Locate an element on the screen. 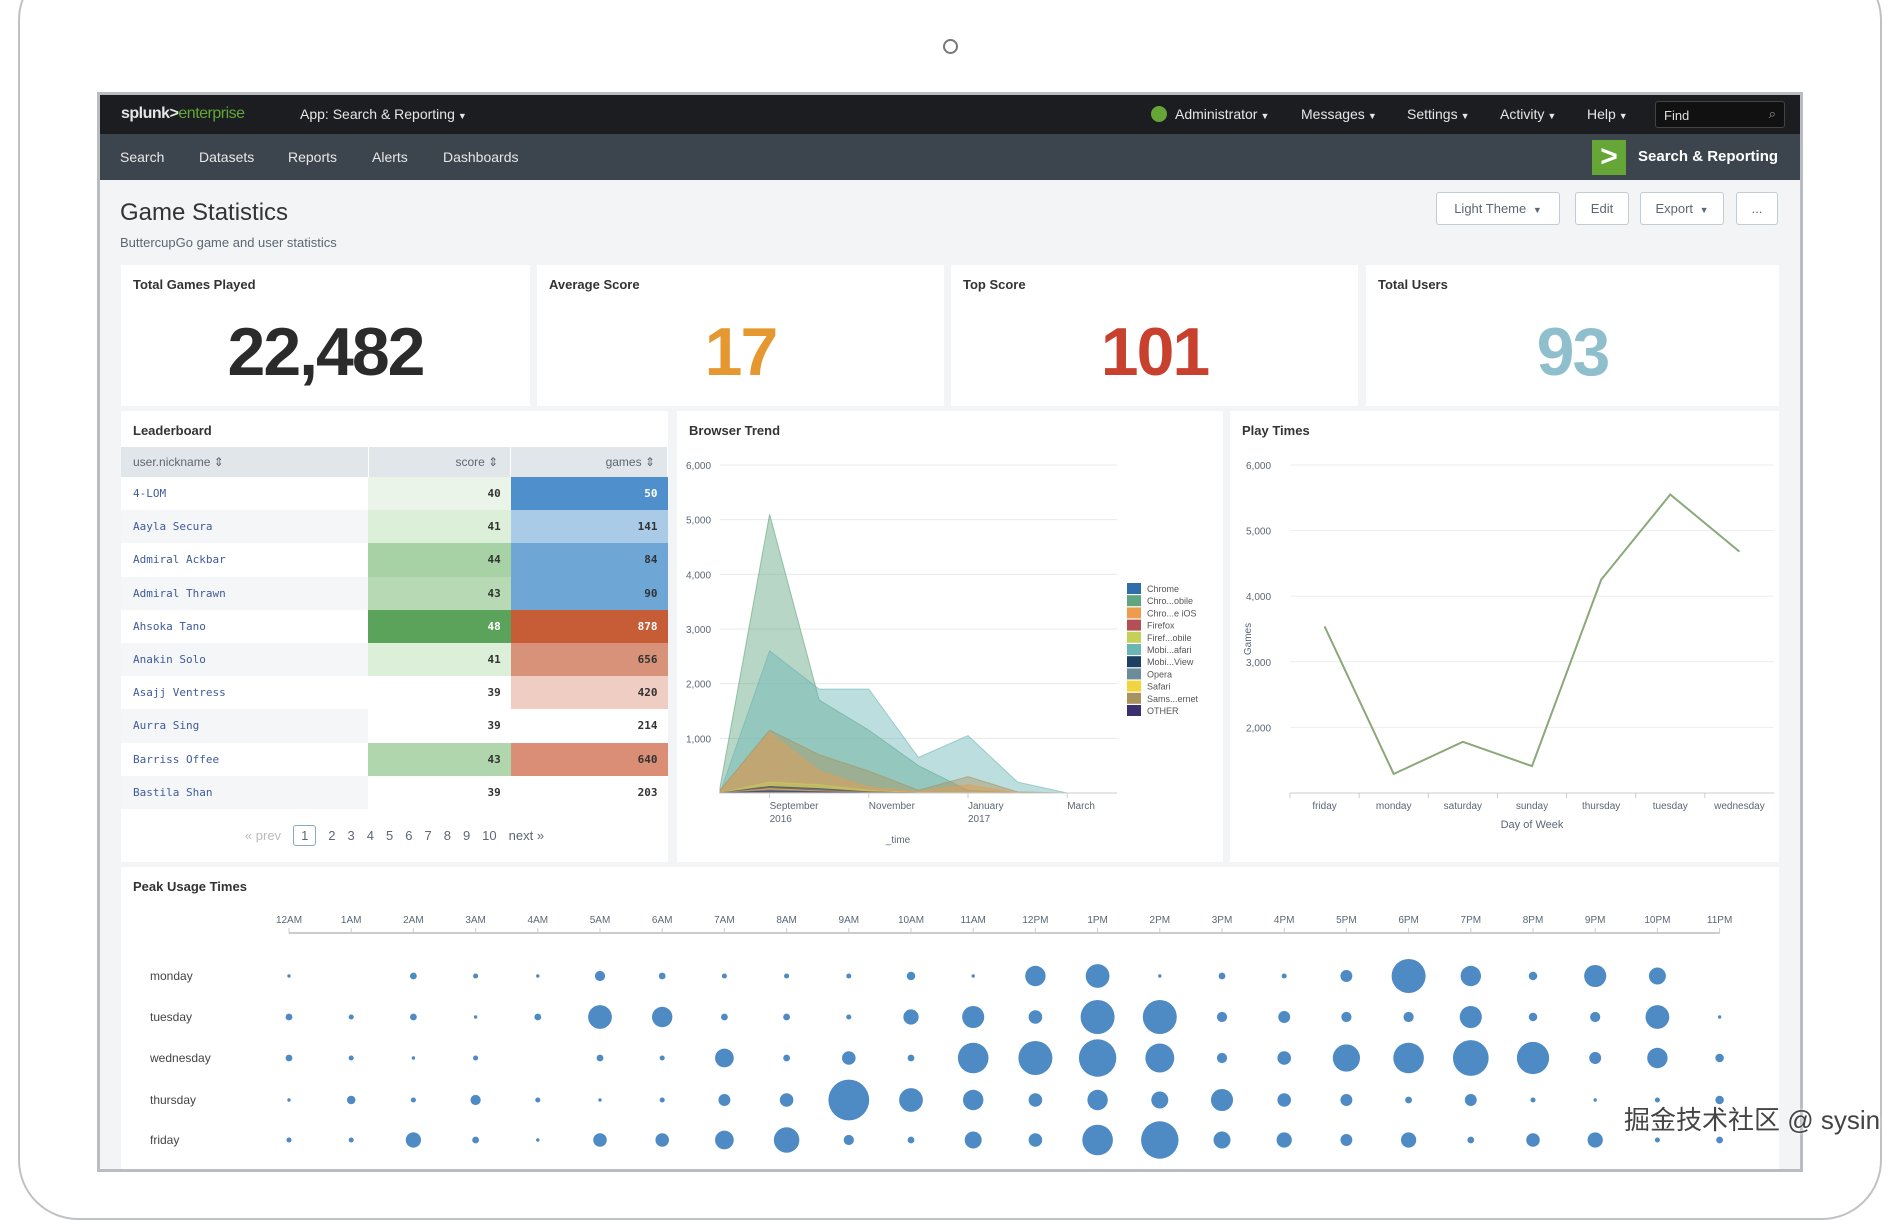 Image resolution: width=1900 pixels, height=1220 pixels. hour-label: 8PM is located at coordinates (1533, 920).